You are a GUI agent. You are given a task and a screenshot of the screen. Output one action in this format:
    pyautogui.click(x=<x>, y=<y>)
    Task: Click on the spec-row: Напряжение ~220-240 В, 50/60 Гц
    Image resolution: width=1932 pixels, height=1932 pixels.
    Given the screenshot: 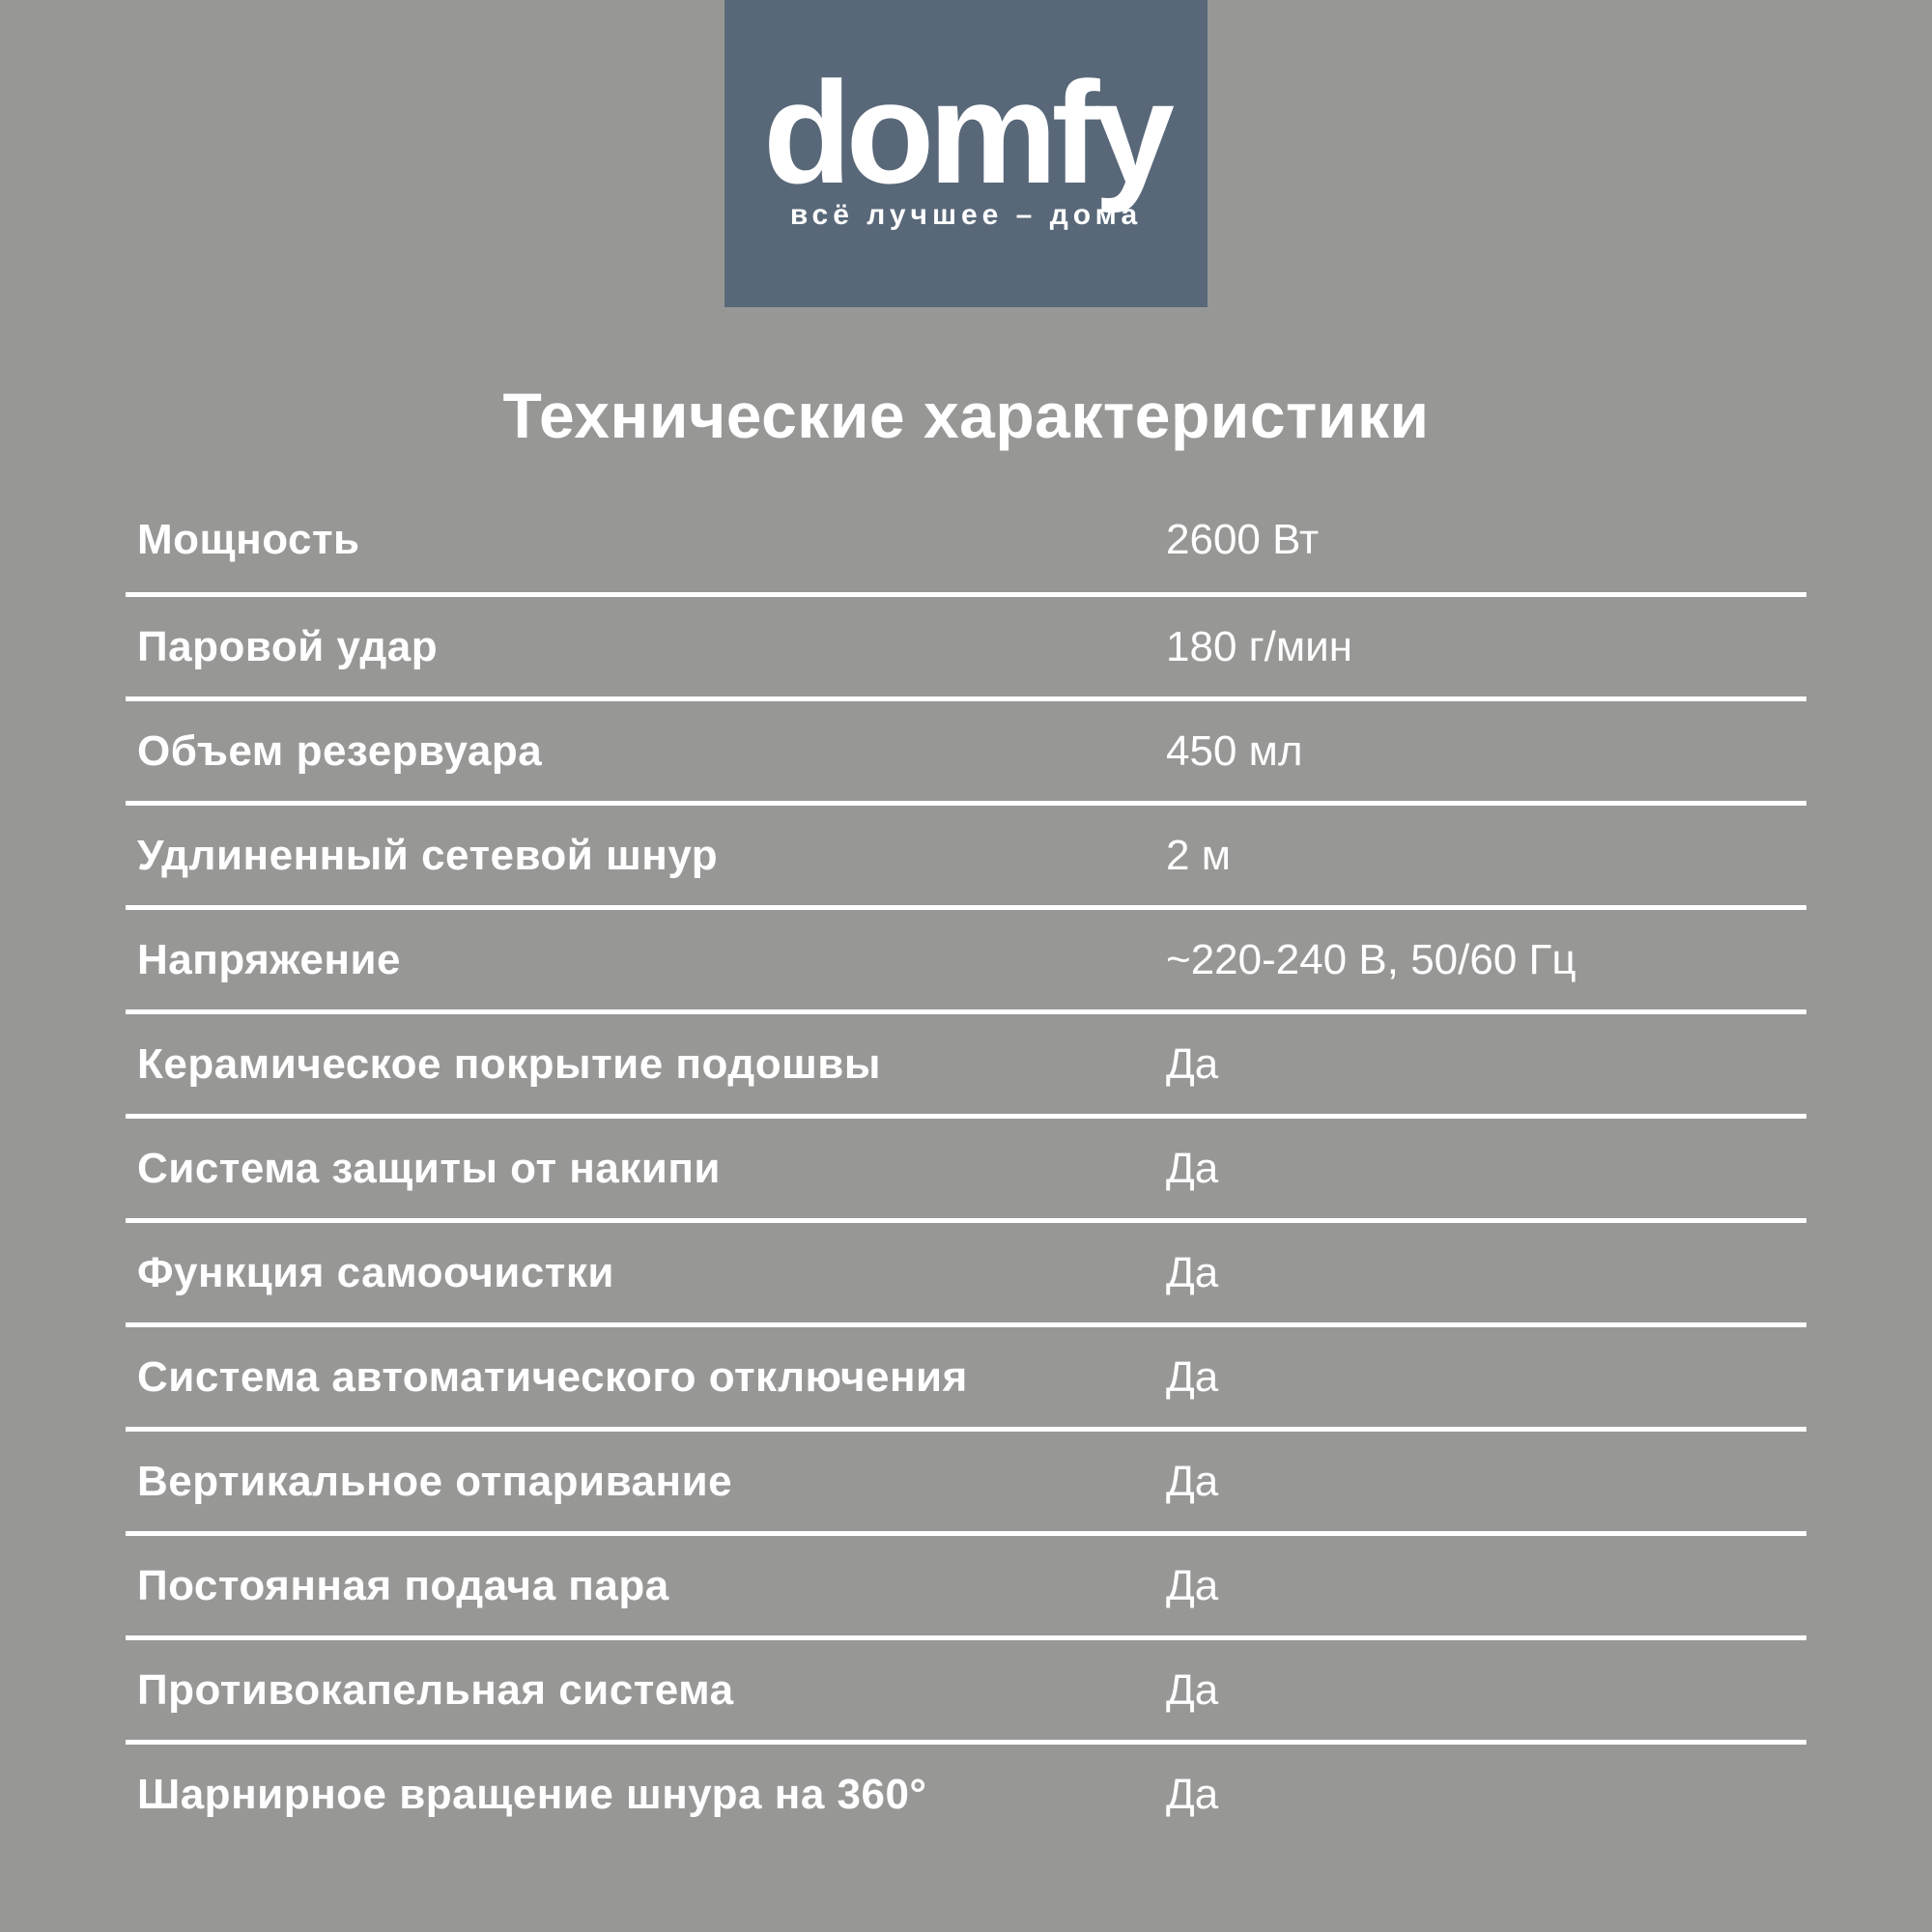 What is the action you would take?
    pyautogui.click(x=966, y=957)
    